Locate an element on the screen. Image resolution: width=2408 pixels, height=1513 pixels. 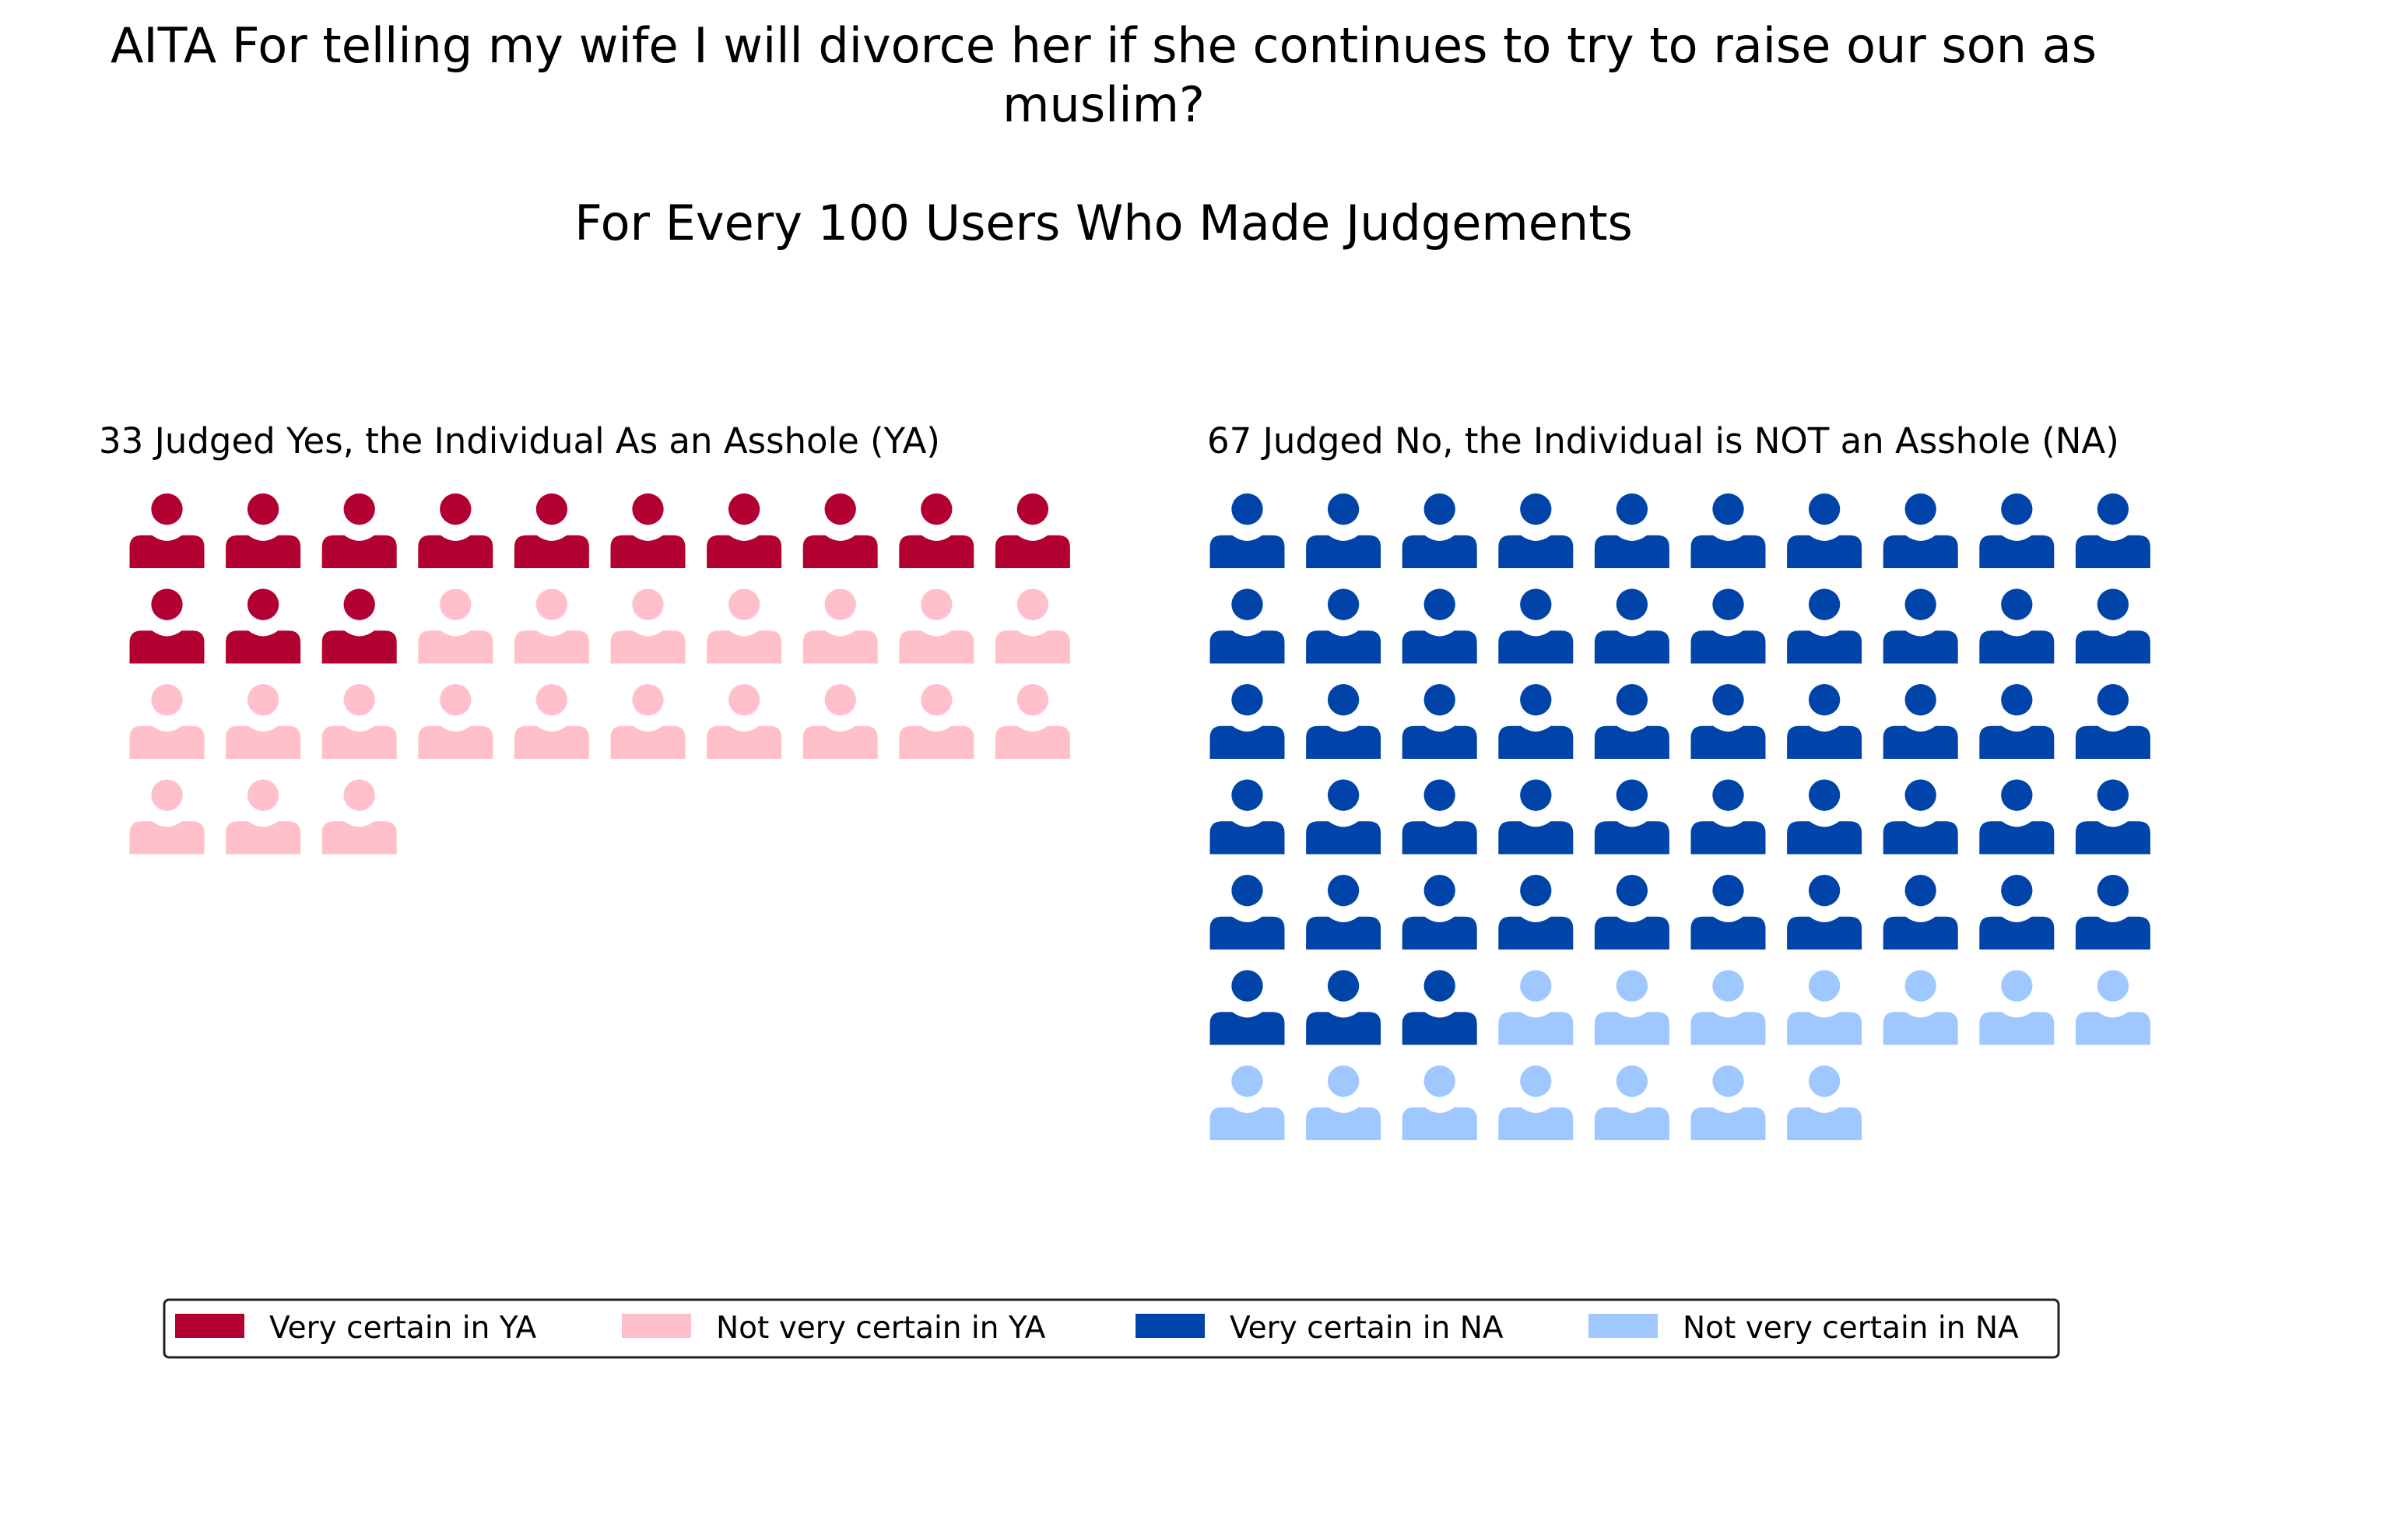
legend-entry-2: Not very certain in YA is located at coordinates (834, 1329).